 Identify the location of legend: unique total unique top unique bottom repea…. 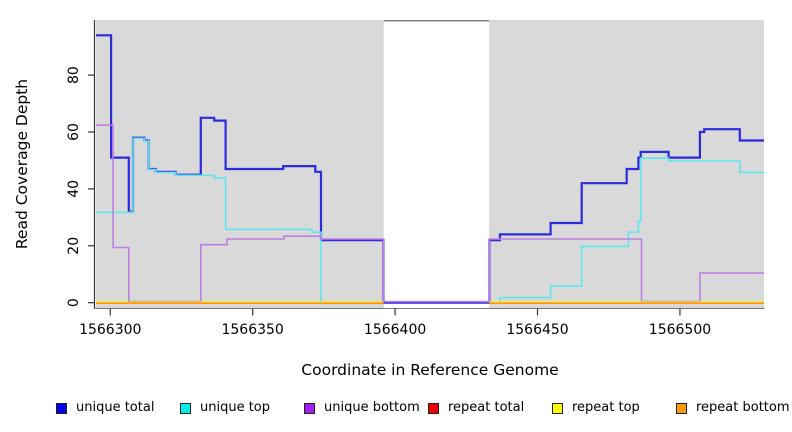
(420, 408).